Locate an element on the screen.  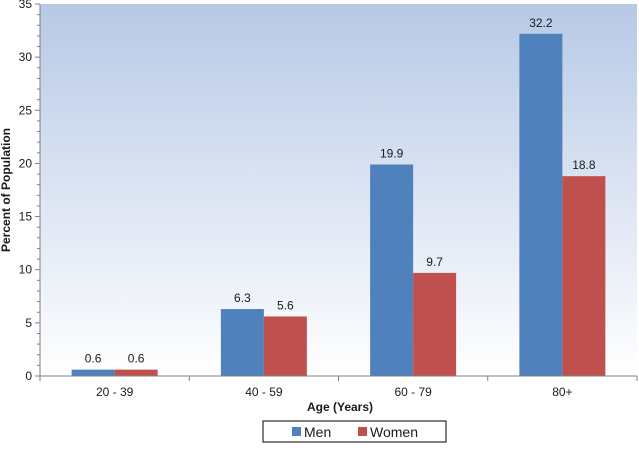
legend-box is located at coordinates (354, 431).